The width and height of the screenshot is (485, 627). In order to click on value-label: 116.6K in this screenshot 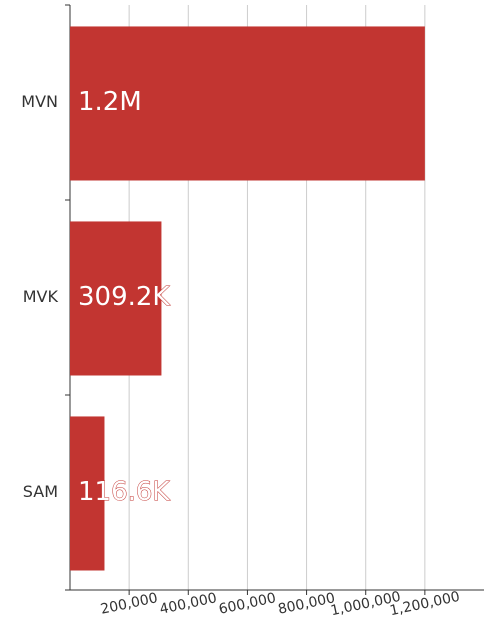, I will do `click(124, 492)`.